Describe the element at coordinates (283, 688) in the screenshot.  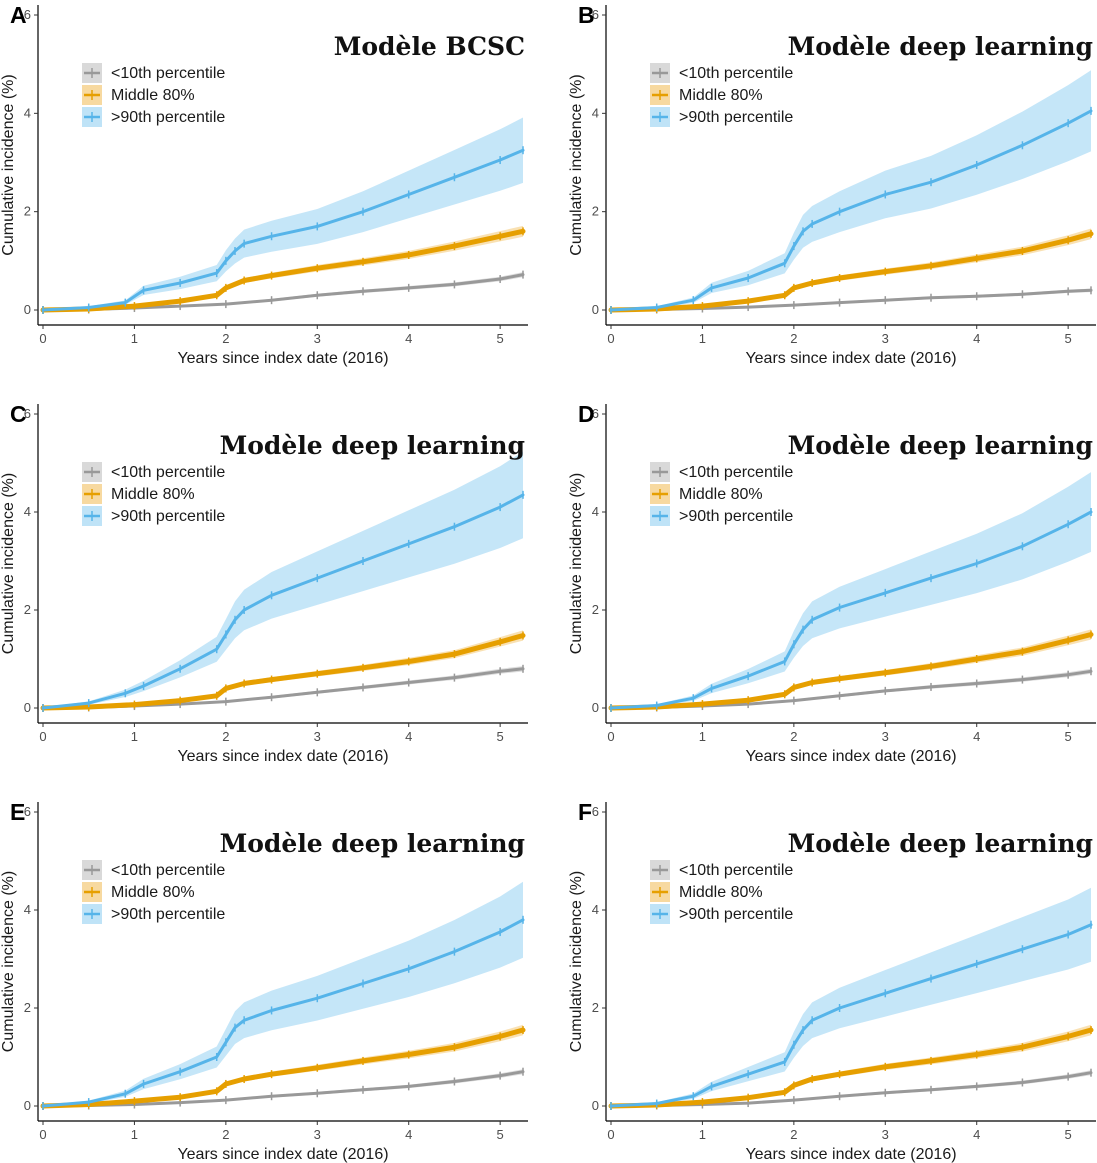
I see `series-line-low` at that location.